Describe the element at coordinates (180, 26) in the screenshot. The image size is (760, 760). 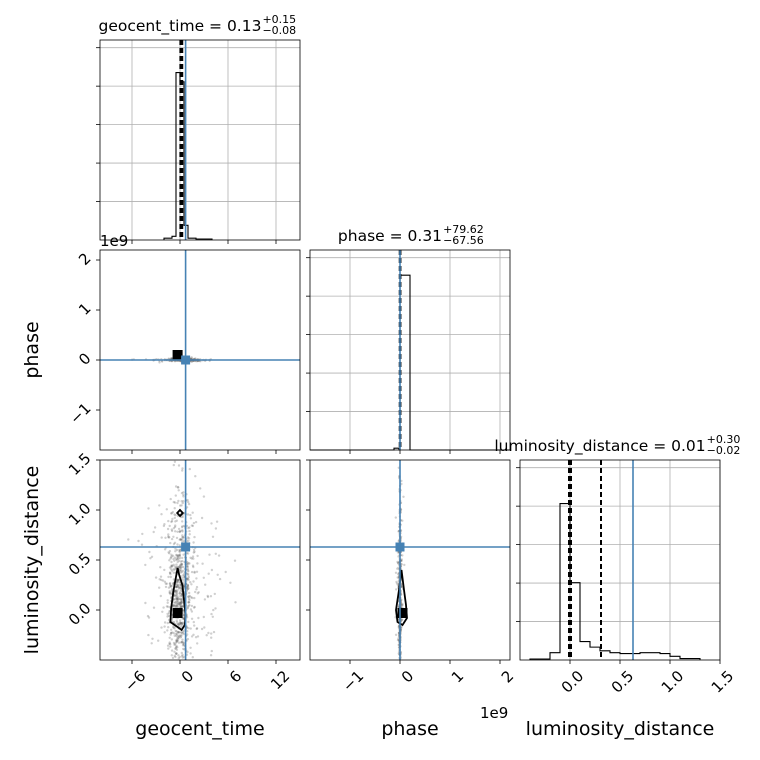
I see `title-geocent-time: geocent_time = 0.13` at that location.